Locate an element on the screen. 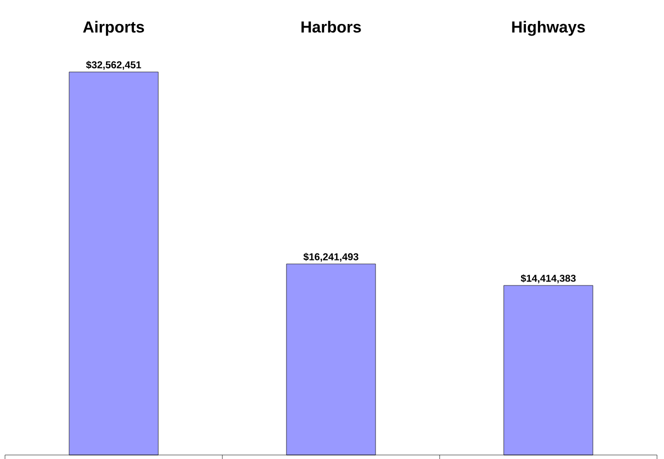 This screenshot has width=664, height=459. data-label: $32,562,451 is located at coordinates (114, 65).